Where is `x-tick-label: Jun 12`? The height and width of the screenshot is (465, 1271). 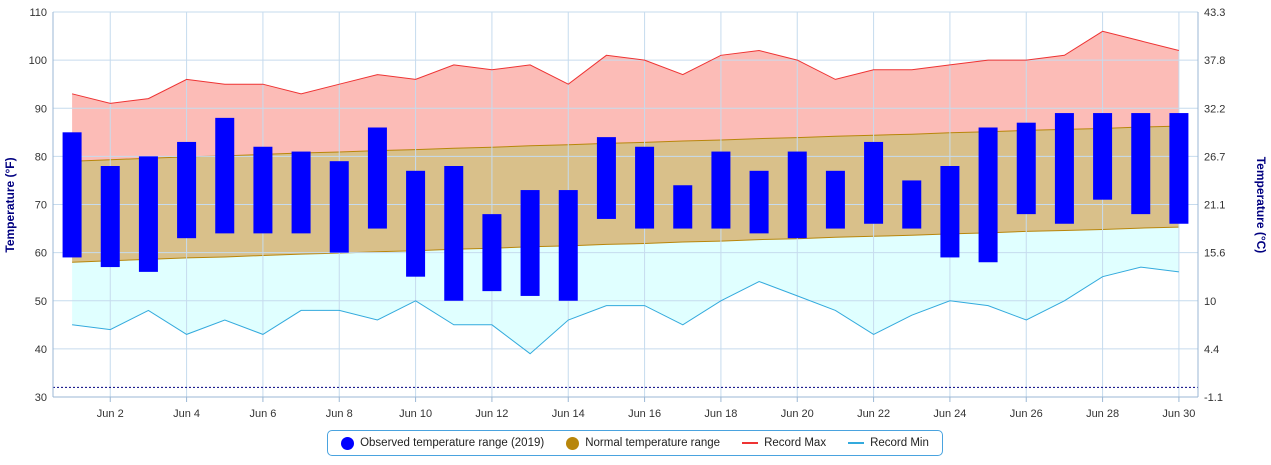
x-tick-label: Jun 12 is located at coordinates (491, 414).